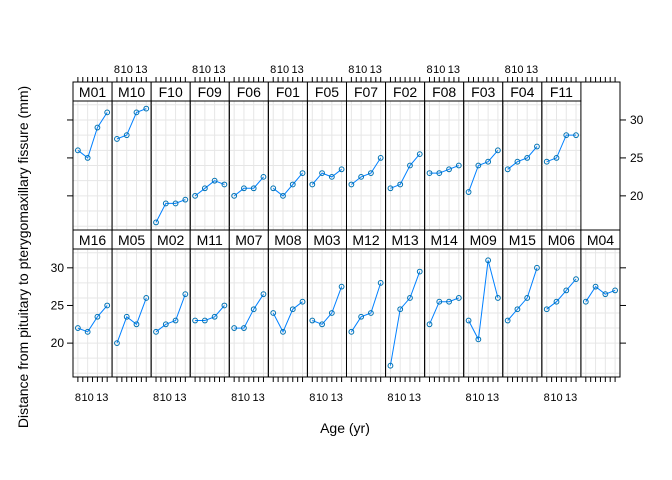  What do you see at coordinates (600, 240) in the screenshot?
I see `strip-label: M04` at bounding box center [600, 240].